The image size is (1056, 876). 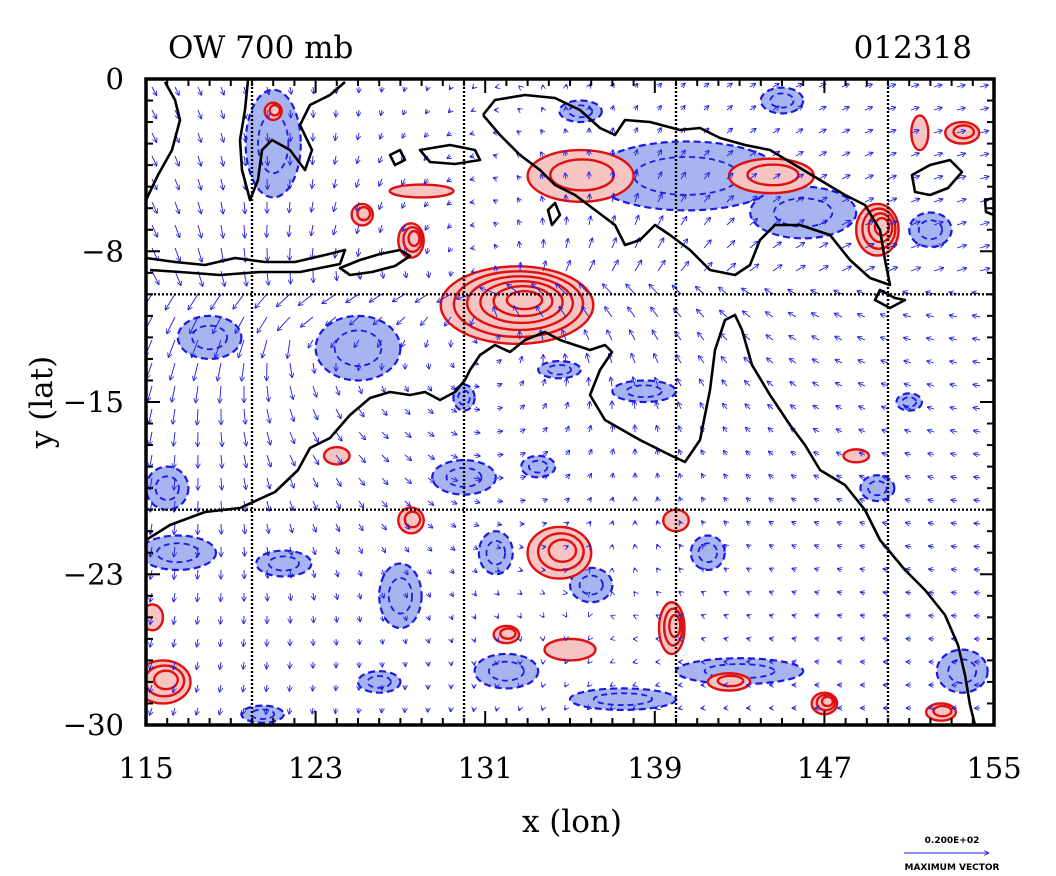 I want to click on time-label: 012318, so click(x=913, y=48).